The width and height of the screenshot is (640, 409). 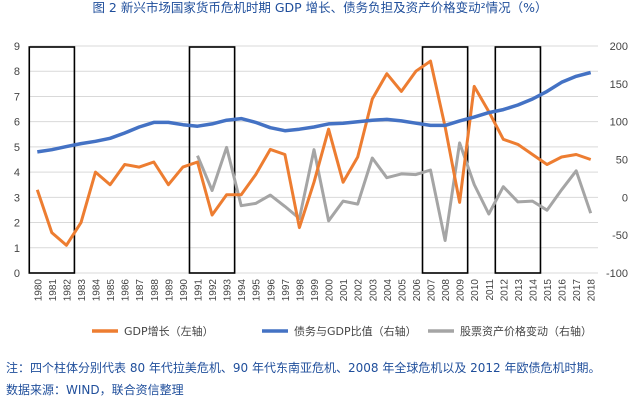 I want to click on y2-tick-label: 50, so click(x=622, y=161).